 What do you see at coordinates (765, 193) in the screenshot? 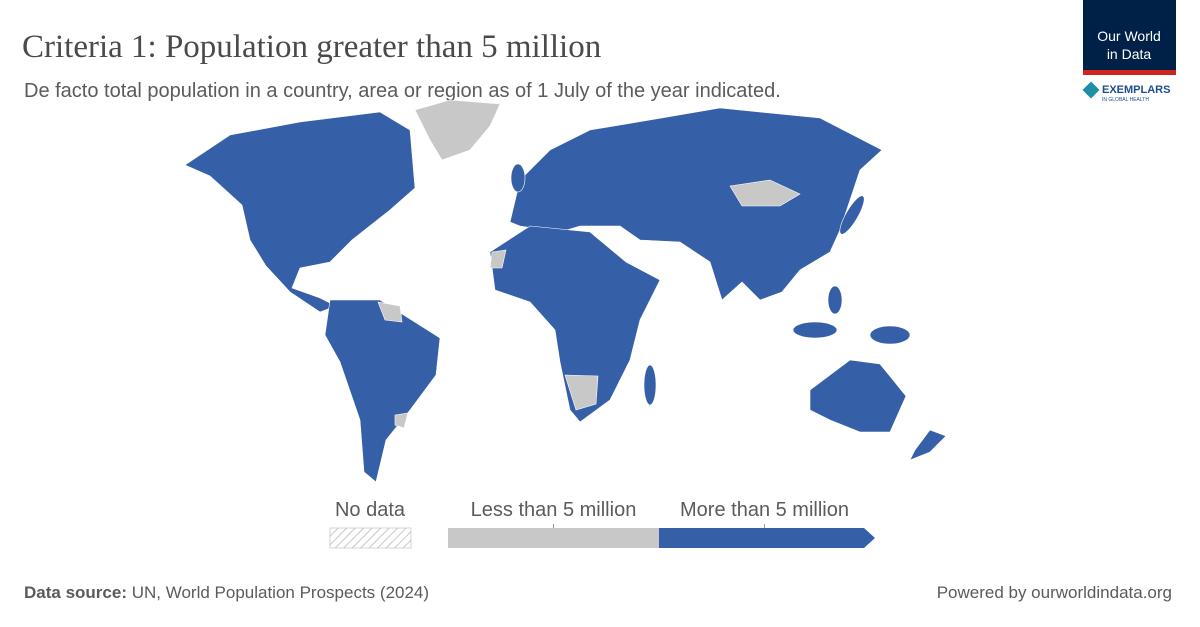
I see `mongolia` at bounding box center [765, 193].